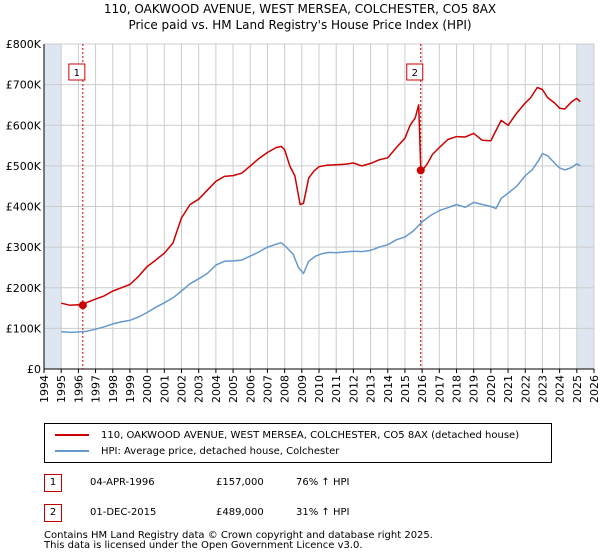 Image resolution: width=600 pixels, height=560 pixels. I want to click on y-tick-label: £400K, so click(24, 207).